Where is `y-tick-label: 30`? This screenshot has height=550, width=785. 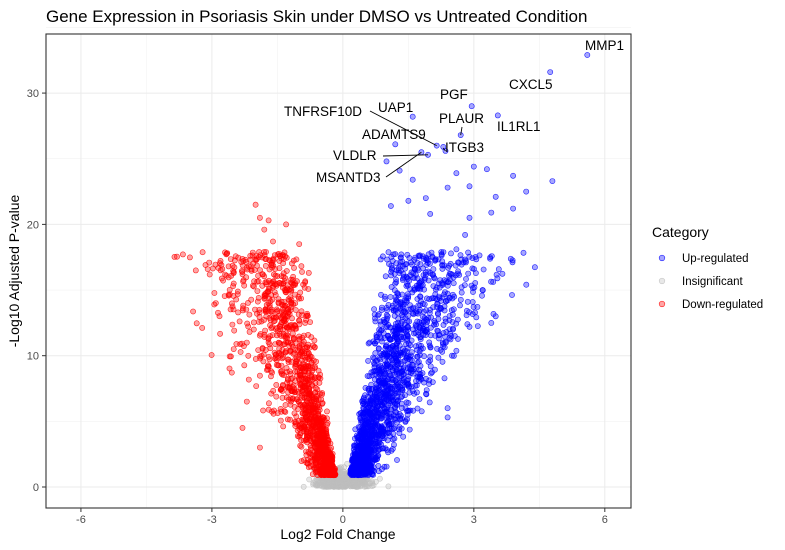 y-tick-label: 30 is located at coordinates (33, 94).